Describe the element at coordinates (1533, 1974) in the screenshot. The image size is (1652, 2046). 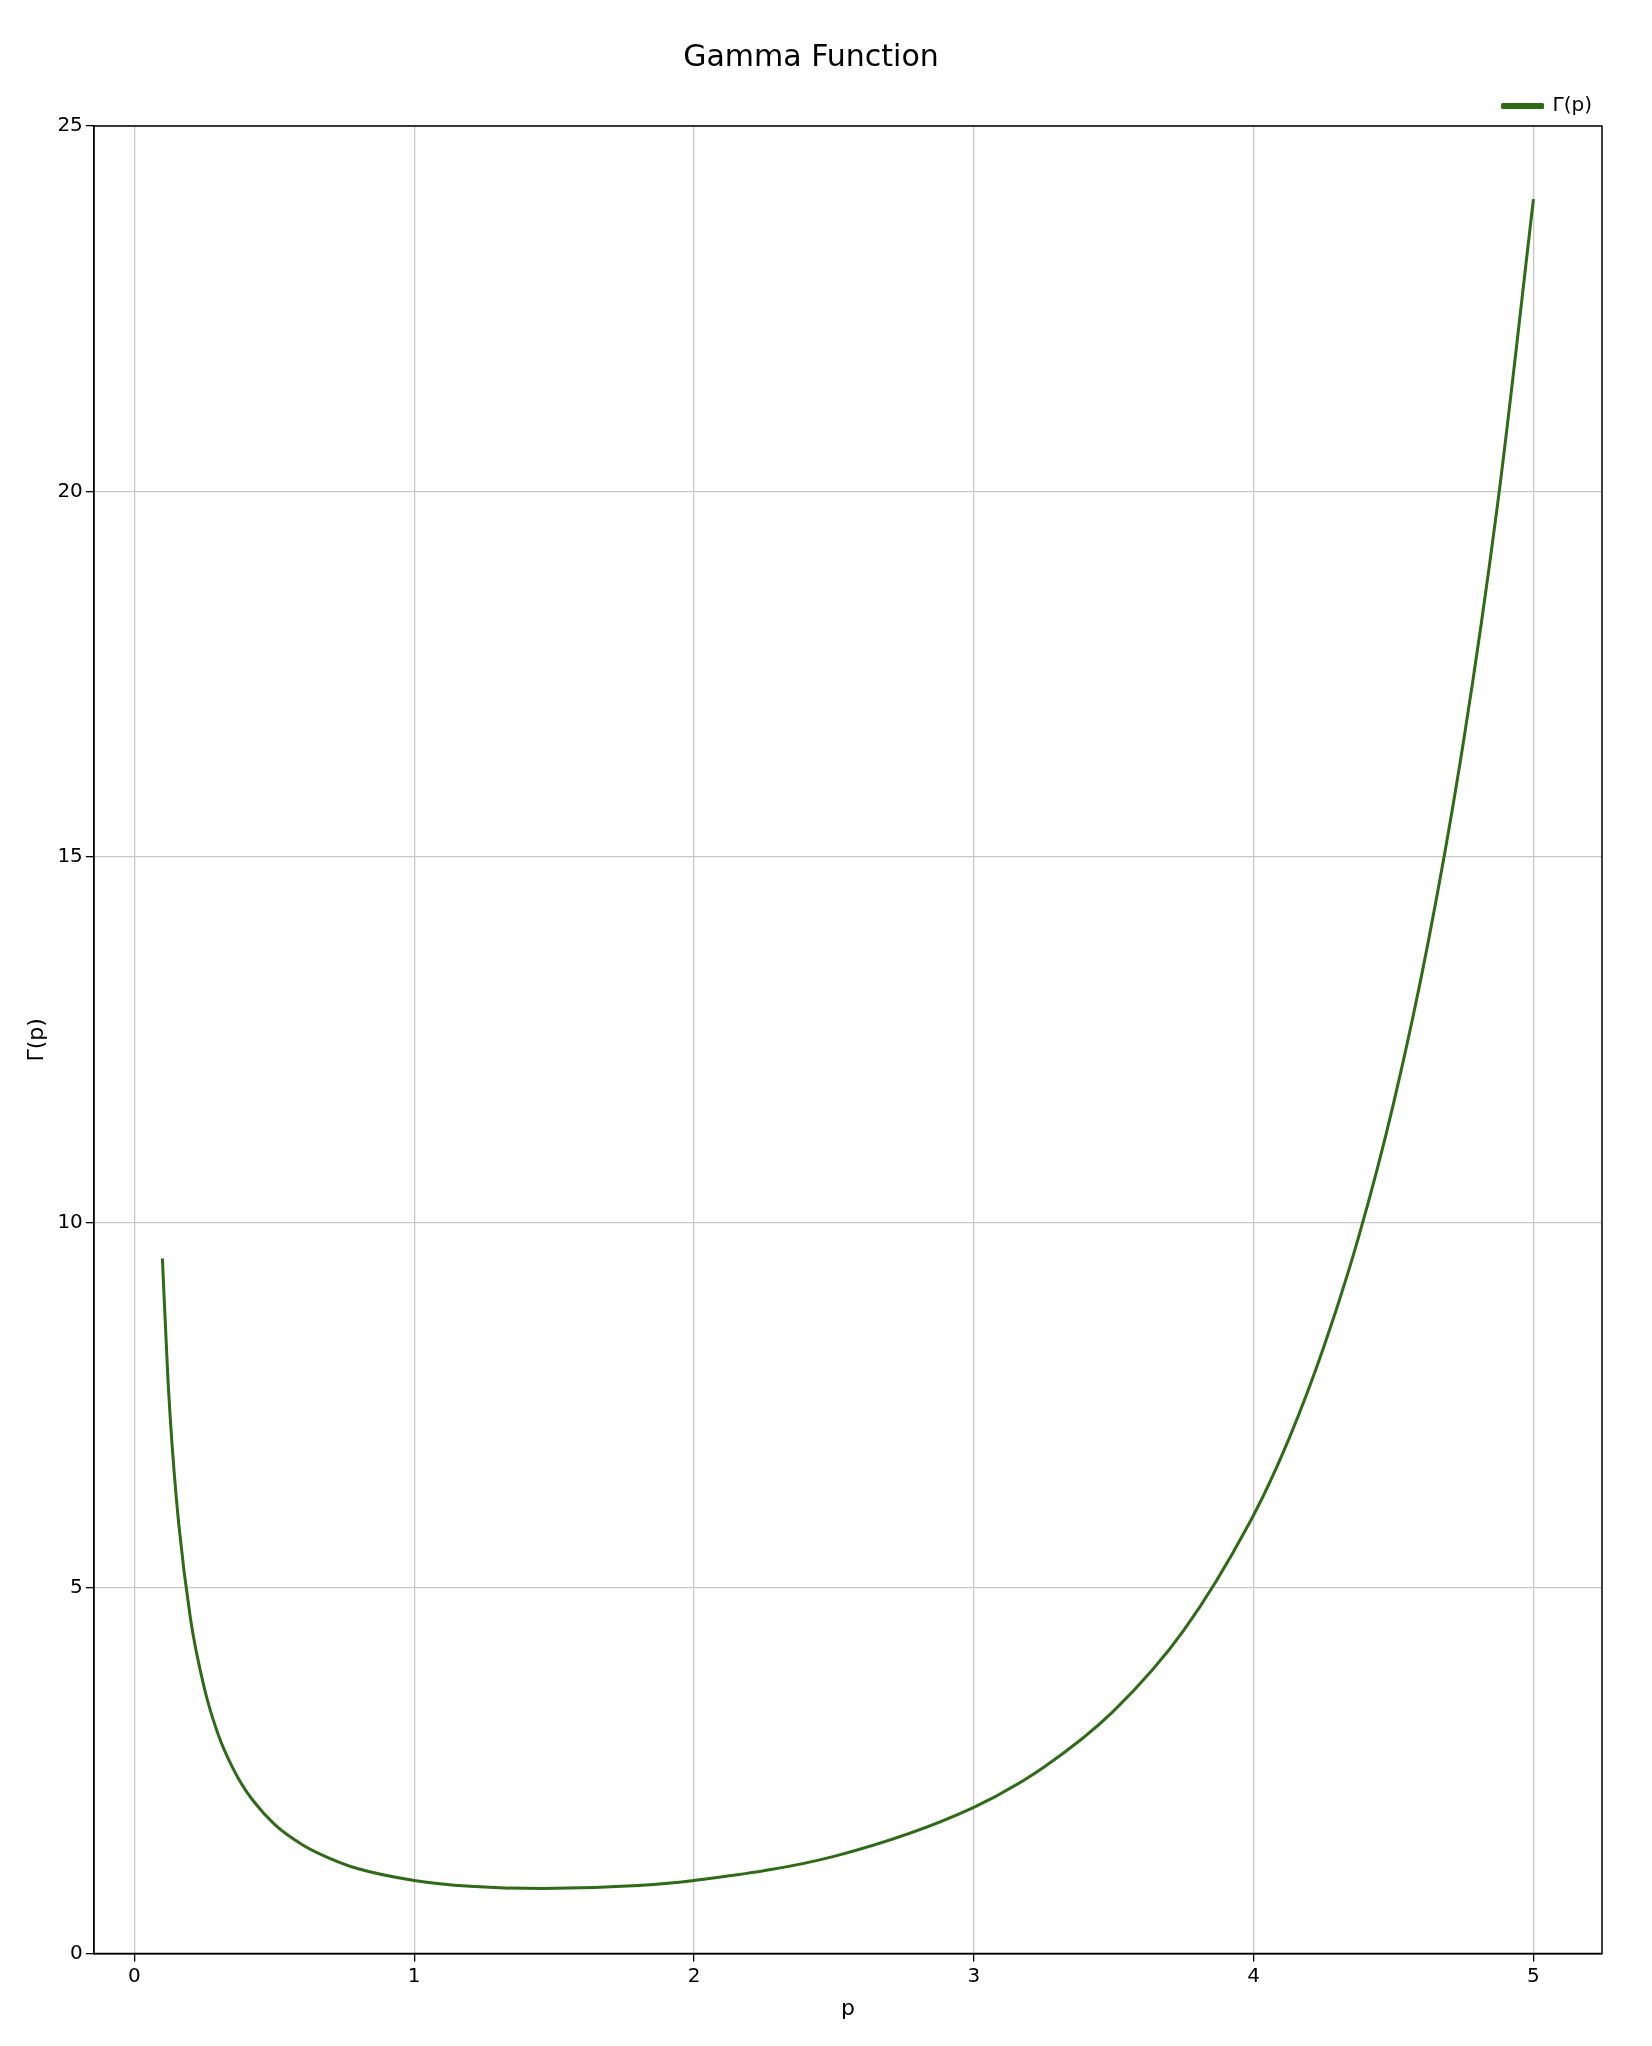
I see `x-tick-label: 5` at that location.